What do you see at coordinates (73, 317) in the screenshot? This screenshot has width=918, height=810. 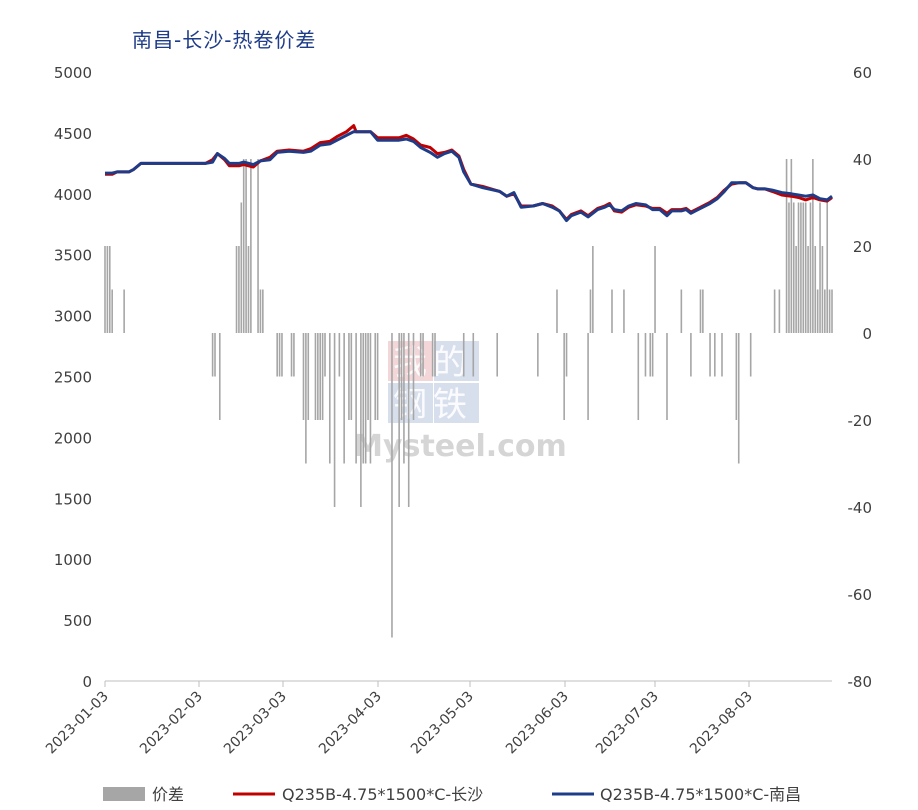 I see `y-left-tick-label: 3000` at bounding box center [73, 317].